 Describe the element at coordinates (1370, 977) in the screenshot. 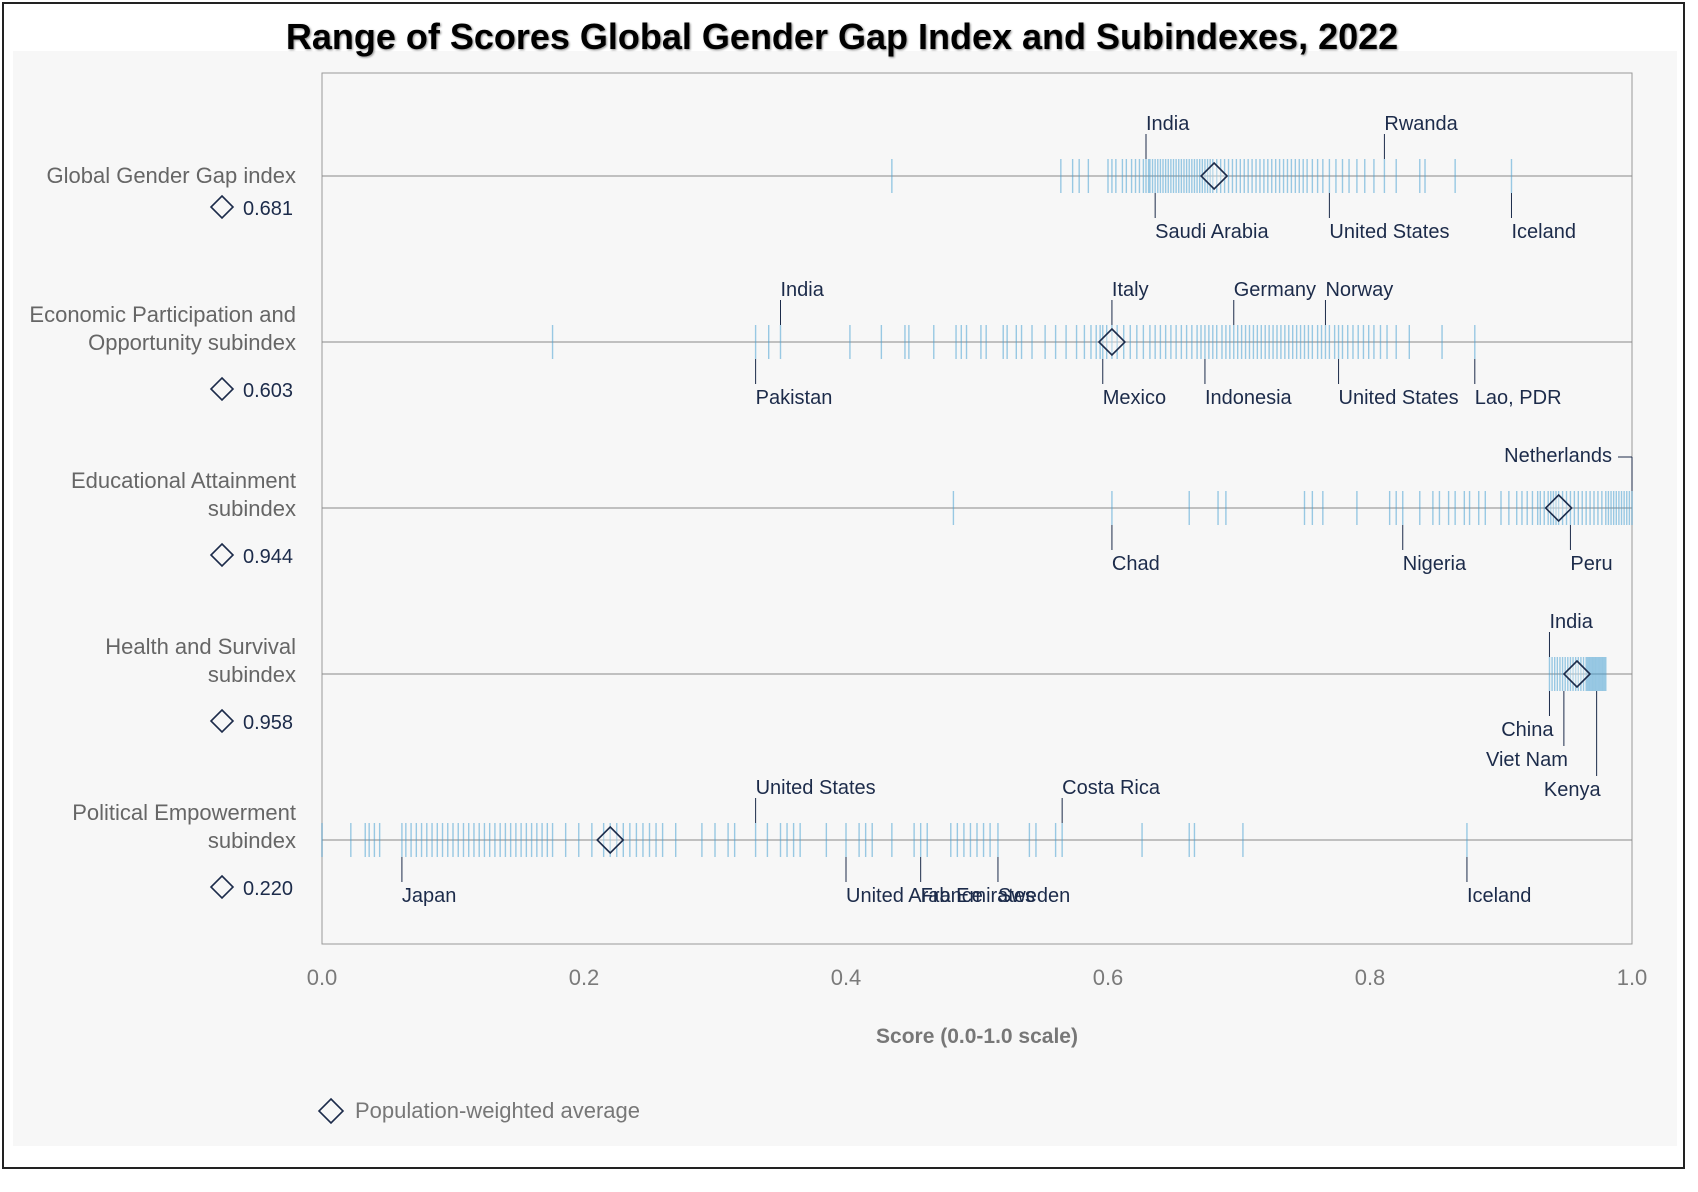

I see `x-tick-label: 0.8` at that location.